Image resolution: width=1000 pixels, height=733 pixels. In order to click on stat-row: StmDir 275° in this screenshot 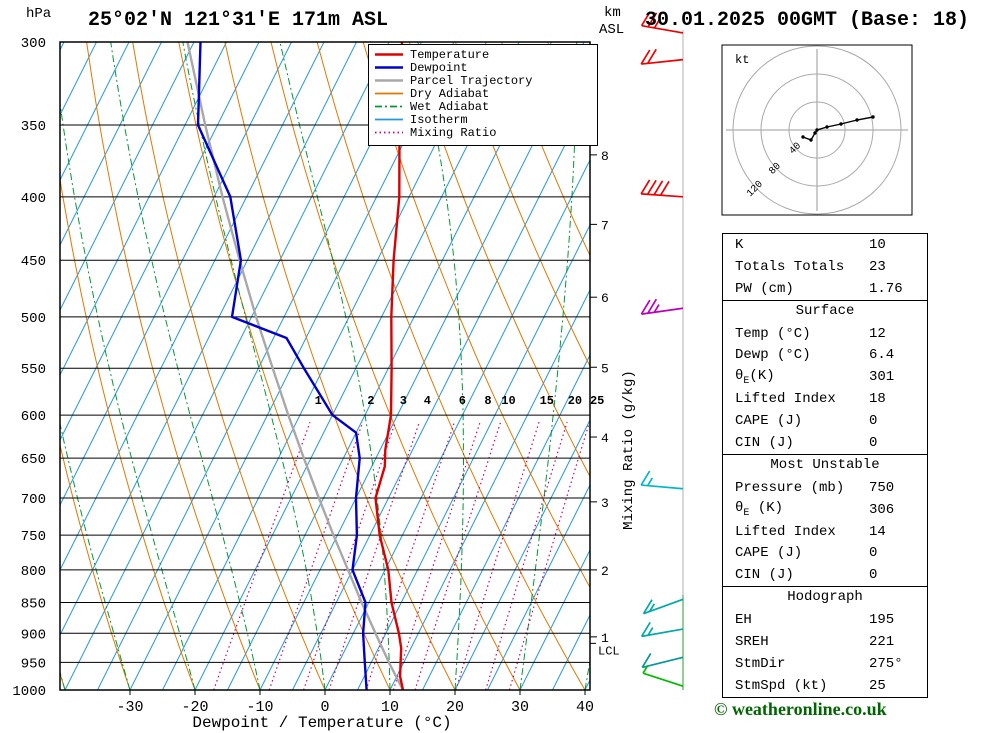, I will do `click(825, 664)`.